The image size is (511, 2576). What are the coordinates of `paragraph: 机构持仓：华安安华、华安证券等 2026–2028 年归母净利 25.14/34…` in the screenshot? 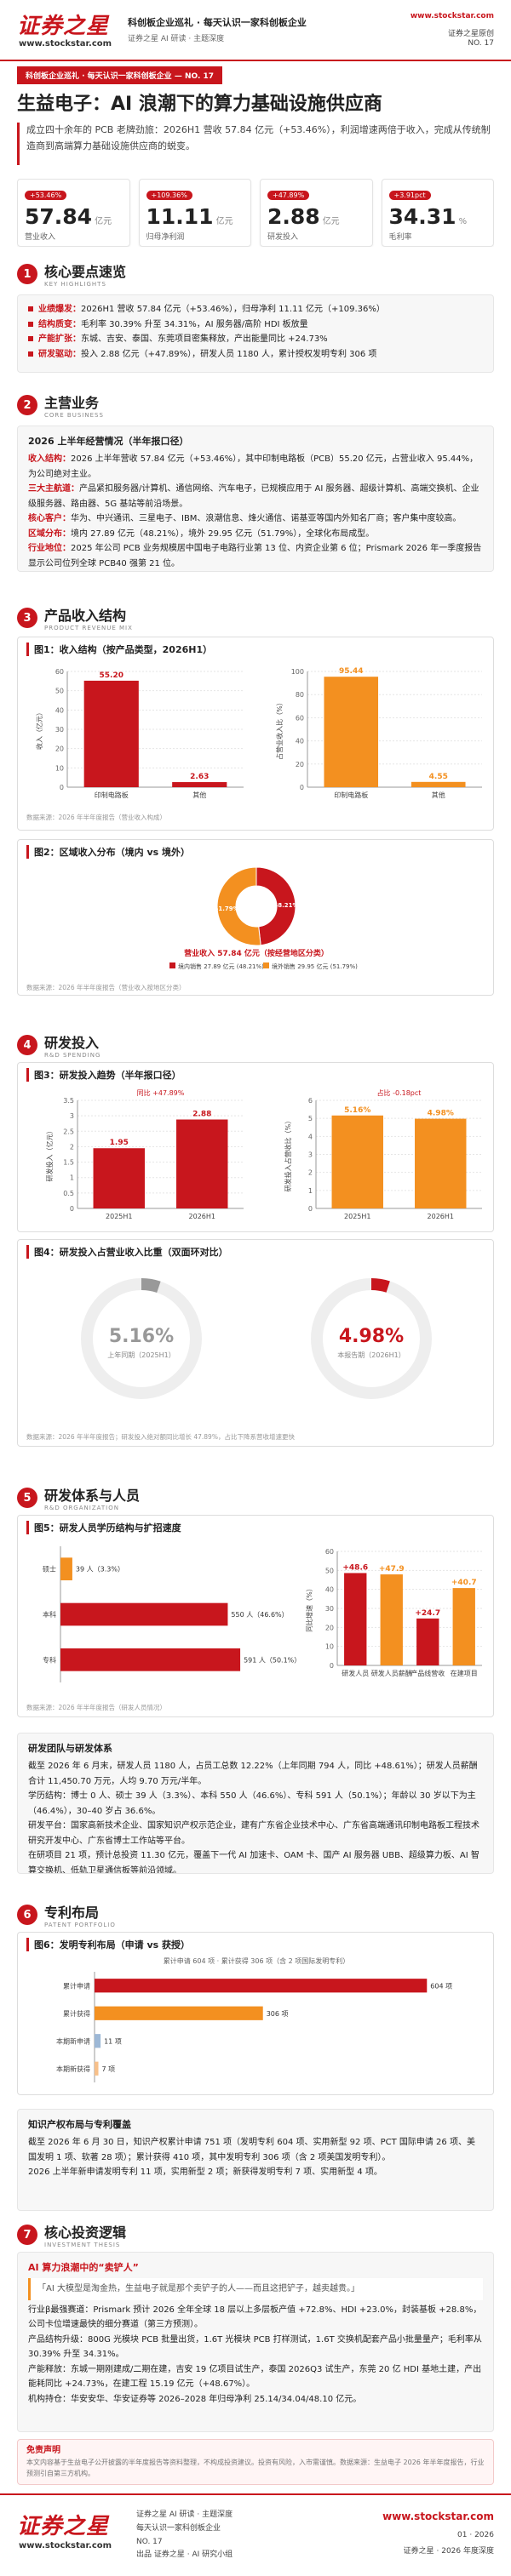 It's located at (195, 2399).